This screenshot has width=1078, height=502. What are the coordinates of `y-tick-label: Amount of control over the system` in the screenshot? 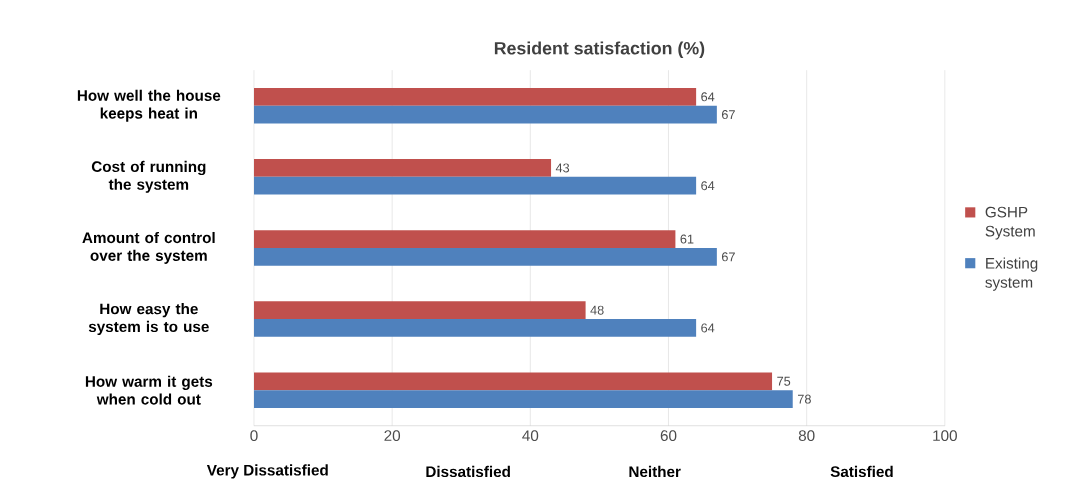 It's located at (148, 248).